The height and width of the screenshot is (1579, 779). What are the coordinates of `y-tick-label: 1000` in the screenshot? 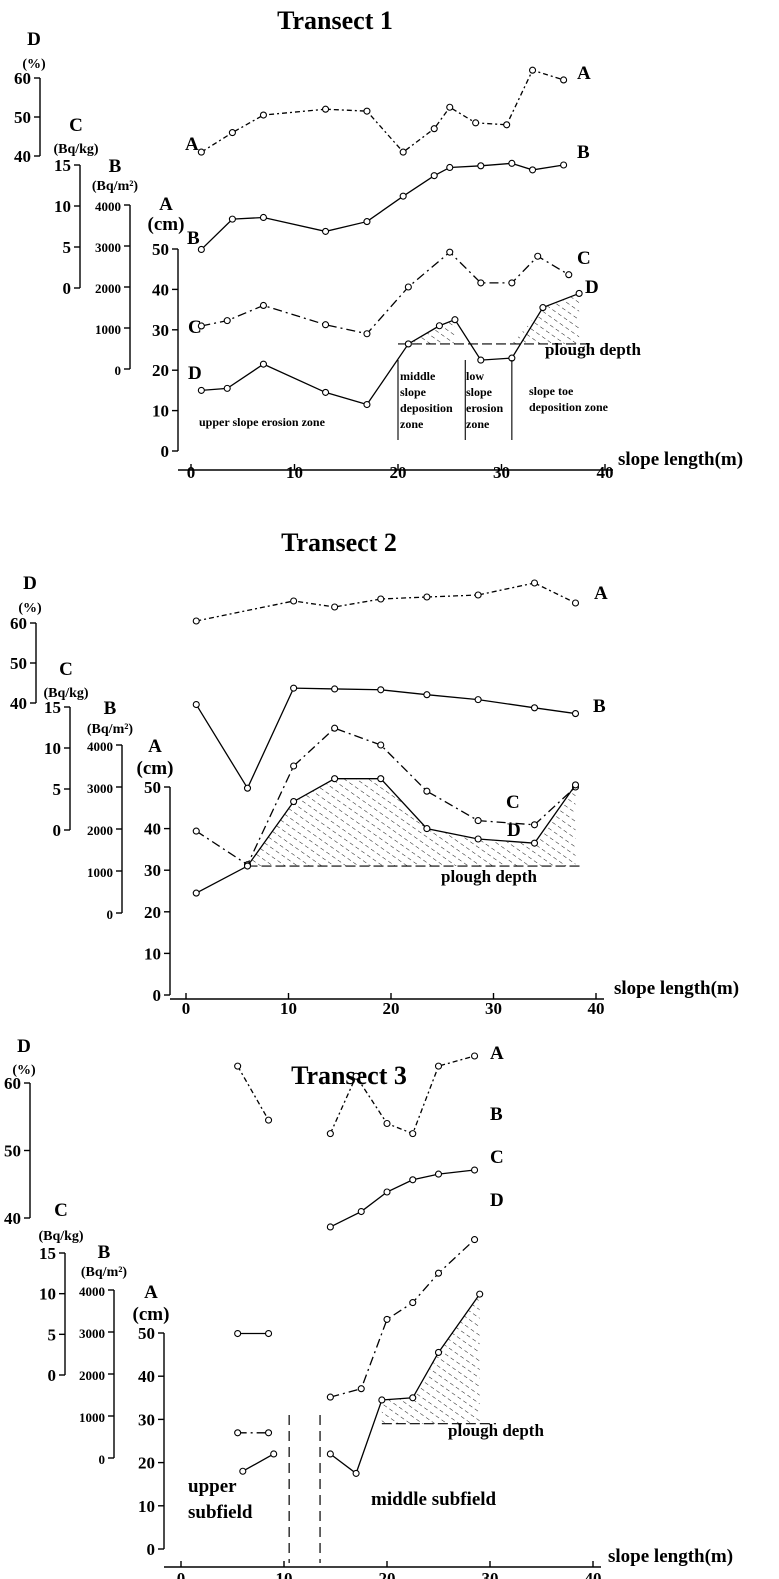 It's located at (100, 872).